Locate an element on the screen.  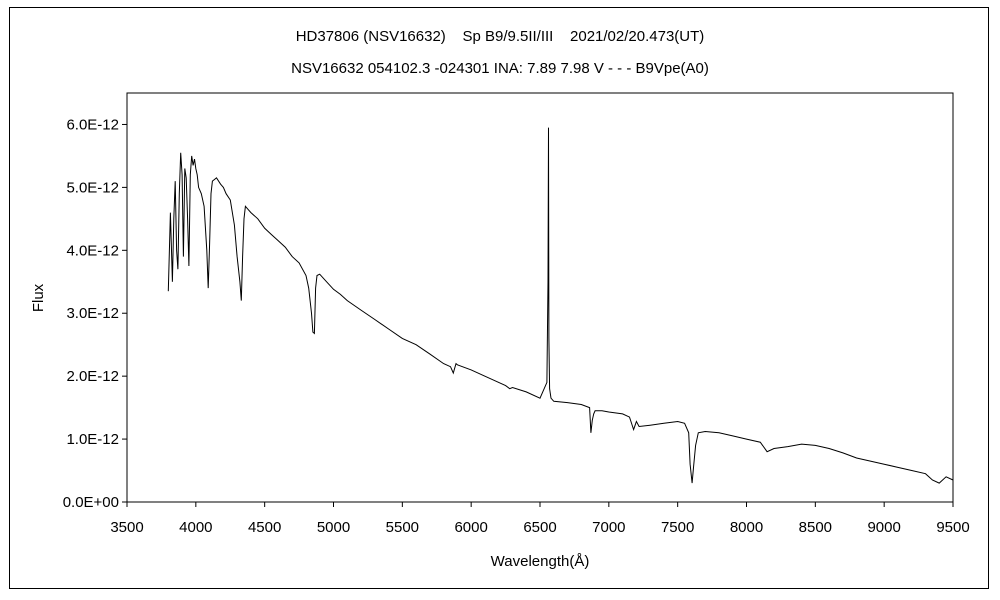
y-tick-label: 4.0E-12 is located at coordinates (92, 250).